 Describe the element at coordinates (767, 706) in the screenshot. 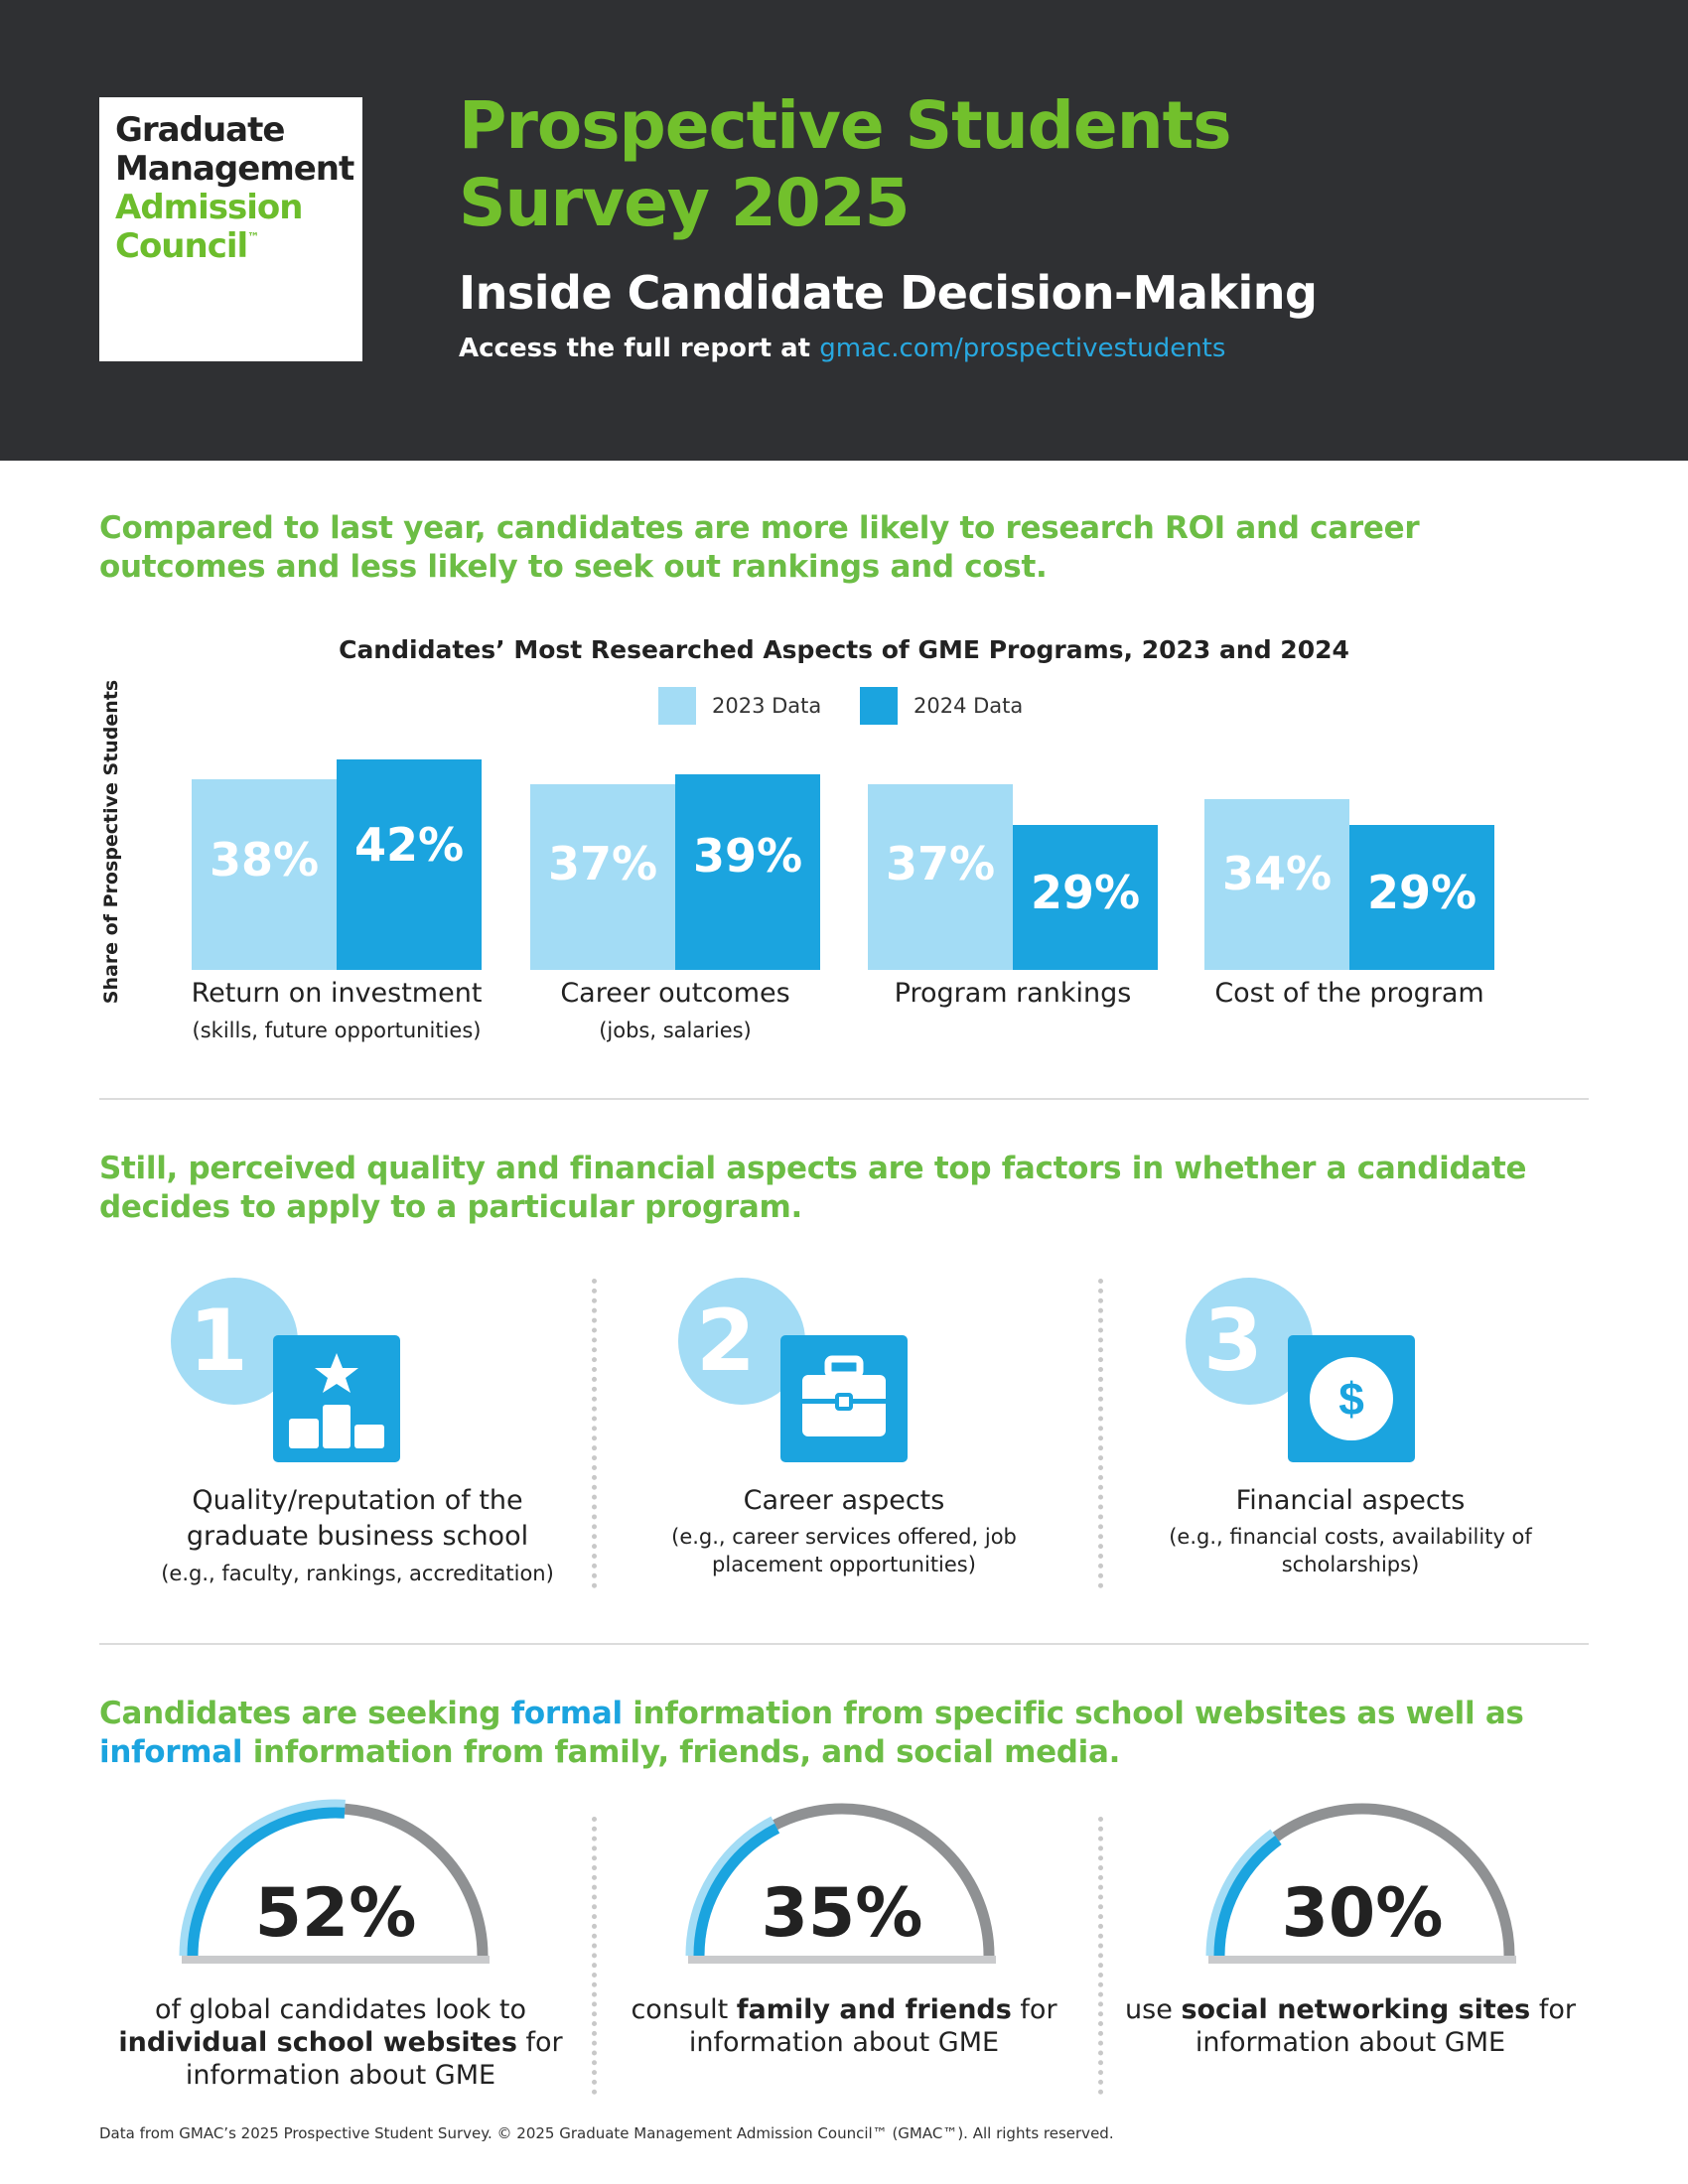

I see `legend-label: 2023 Data` at that location.